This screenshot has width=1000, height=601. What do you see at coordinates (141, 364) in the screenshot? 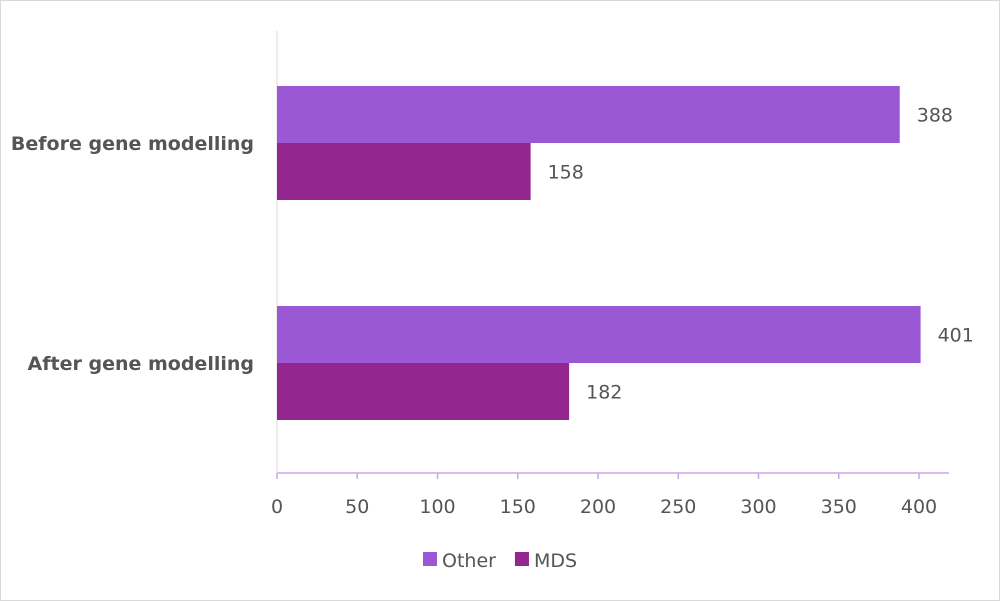
I see `category-label: After gene modelling` at bounding box center [141, 364].